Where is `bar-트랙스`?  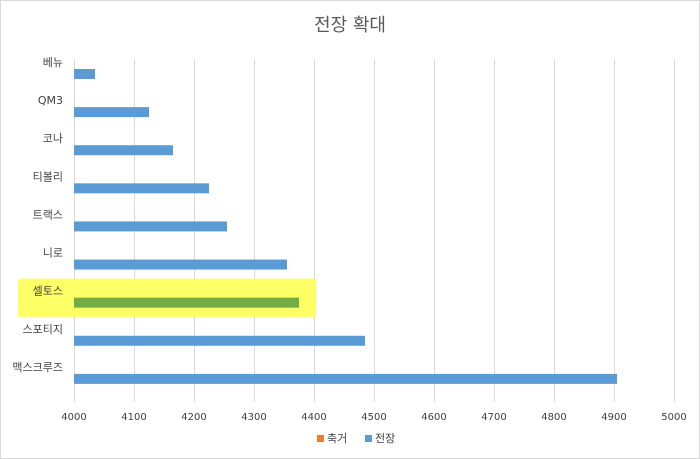
bar-트랙스 is located at coordinates (150, 226).